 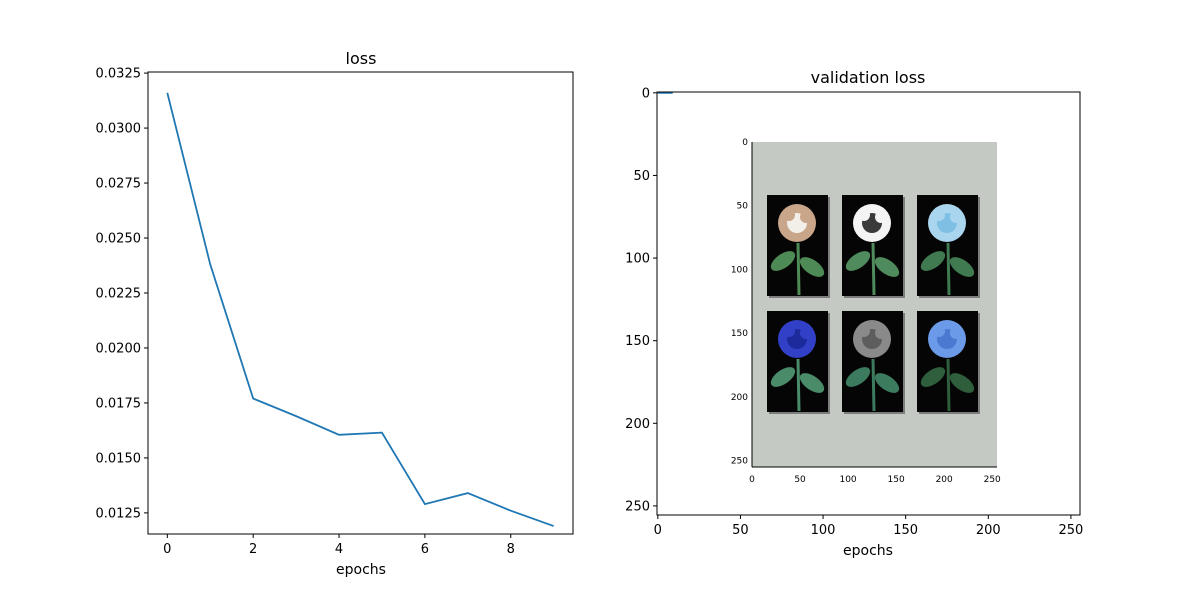 I want to click on validation-loss-y-tick-label: 100, so click(x=637, y=259).